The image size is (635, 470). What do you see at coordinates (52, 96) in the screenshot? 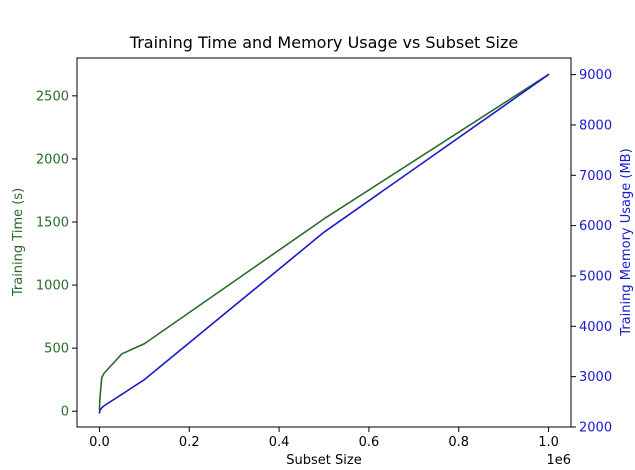
I see `y-left-tick-label: 2500` at bounding box center [52, 96].